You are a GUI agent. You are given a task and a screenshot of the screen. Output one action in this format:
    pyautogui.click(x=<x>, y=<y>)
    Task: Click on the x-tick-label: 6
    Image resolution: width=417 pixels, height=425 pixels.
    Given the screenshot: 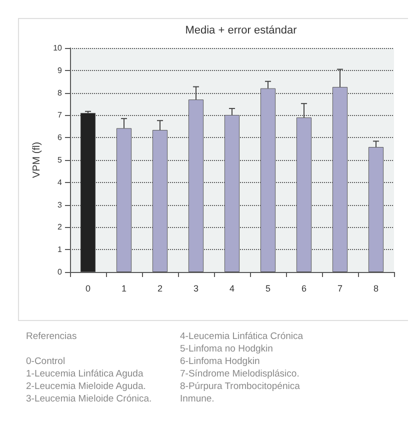 What is the action you would take?
    pyautogui.click(x=304, y=289)
    